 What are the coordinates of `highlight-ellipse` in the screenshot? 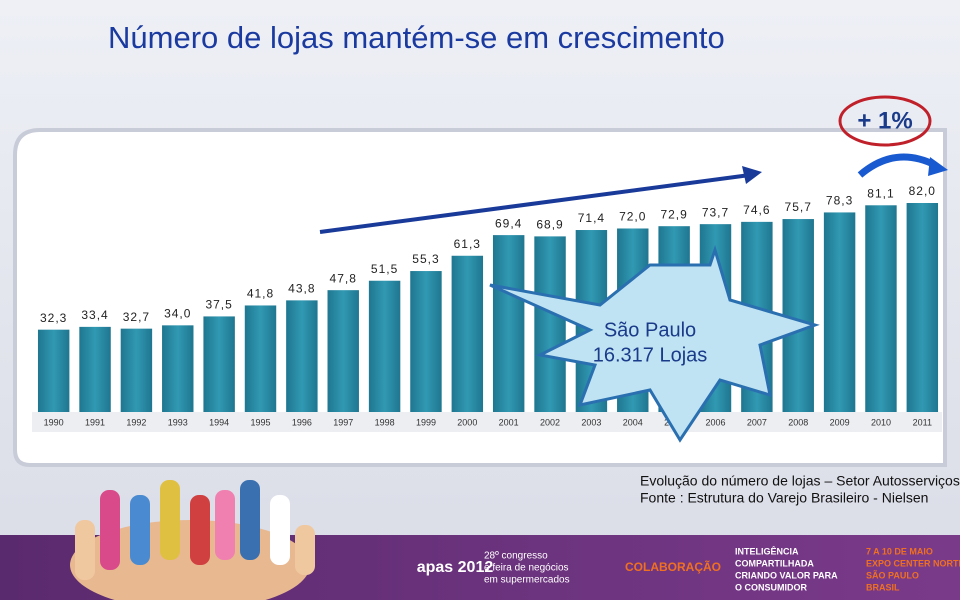 It's located at (885, 121).